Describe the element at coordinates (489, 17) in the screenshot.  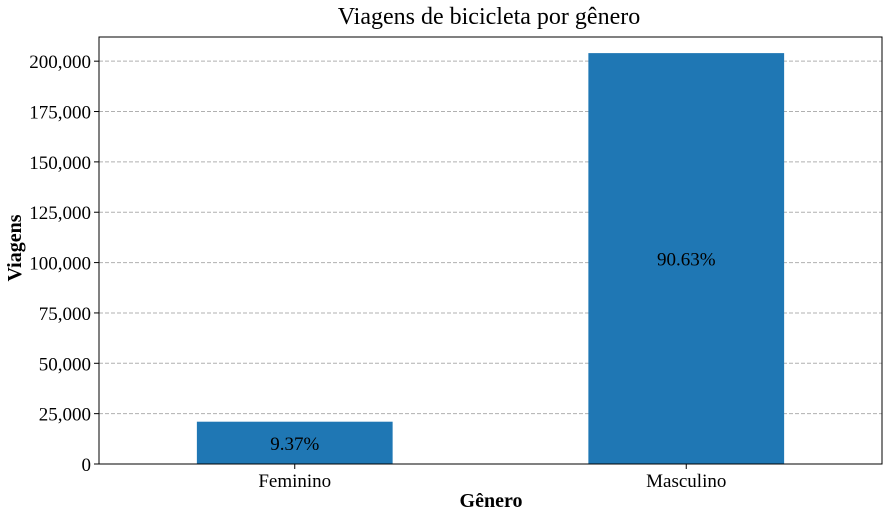
I see `chart-title: Viagens de bicicleta por gênero` at that location.